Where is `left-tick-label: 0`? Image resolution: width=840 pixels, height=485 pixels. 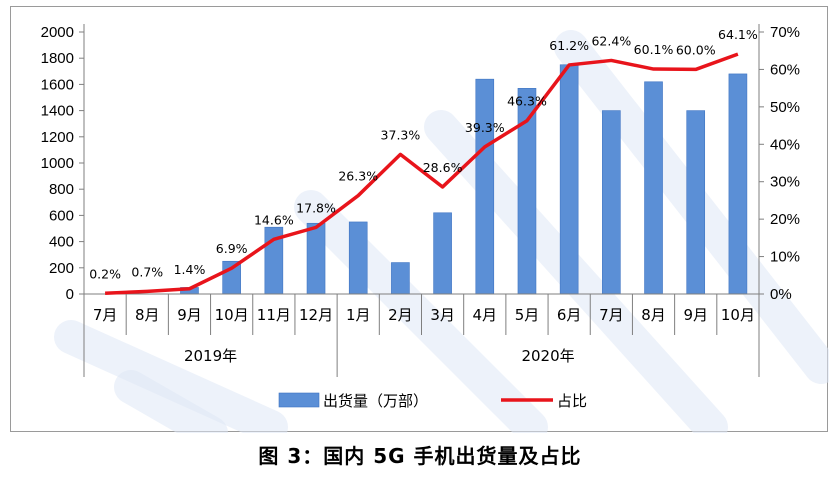 left-tick-label: 0 is located at coordinates (70, 294).